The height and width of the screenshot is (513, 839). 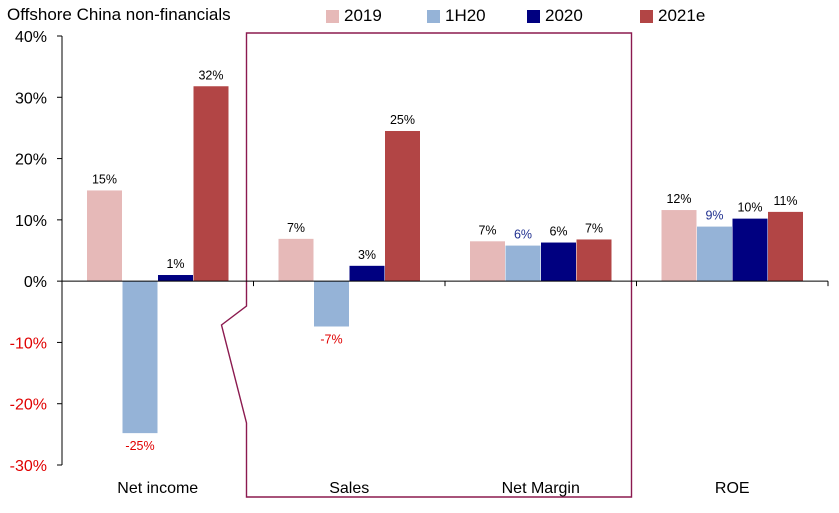 I want to click on y-tick-label: -10%, so click(x=28, y=343).